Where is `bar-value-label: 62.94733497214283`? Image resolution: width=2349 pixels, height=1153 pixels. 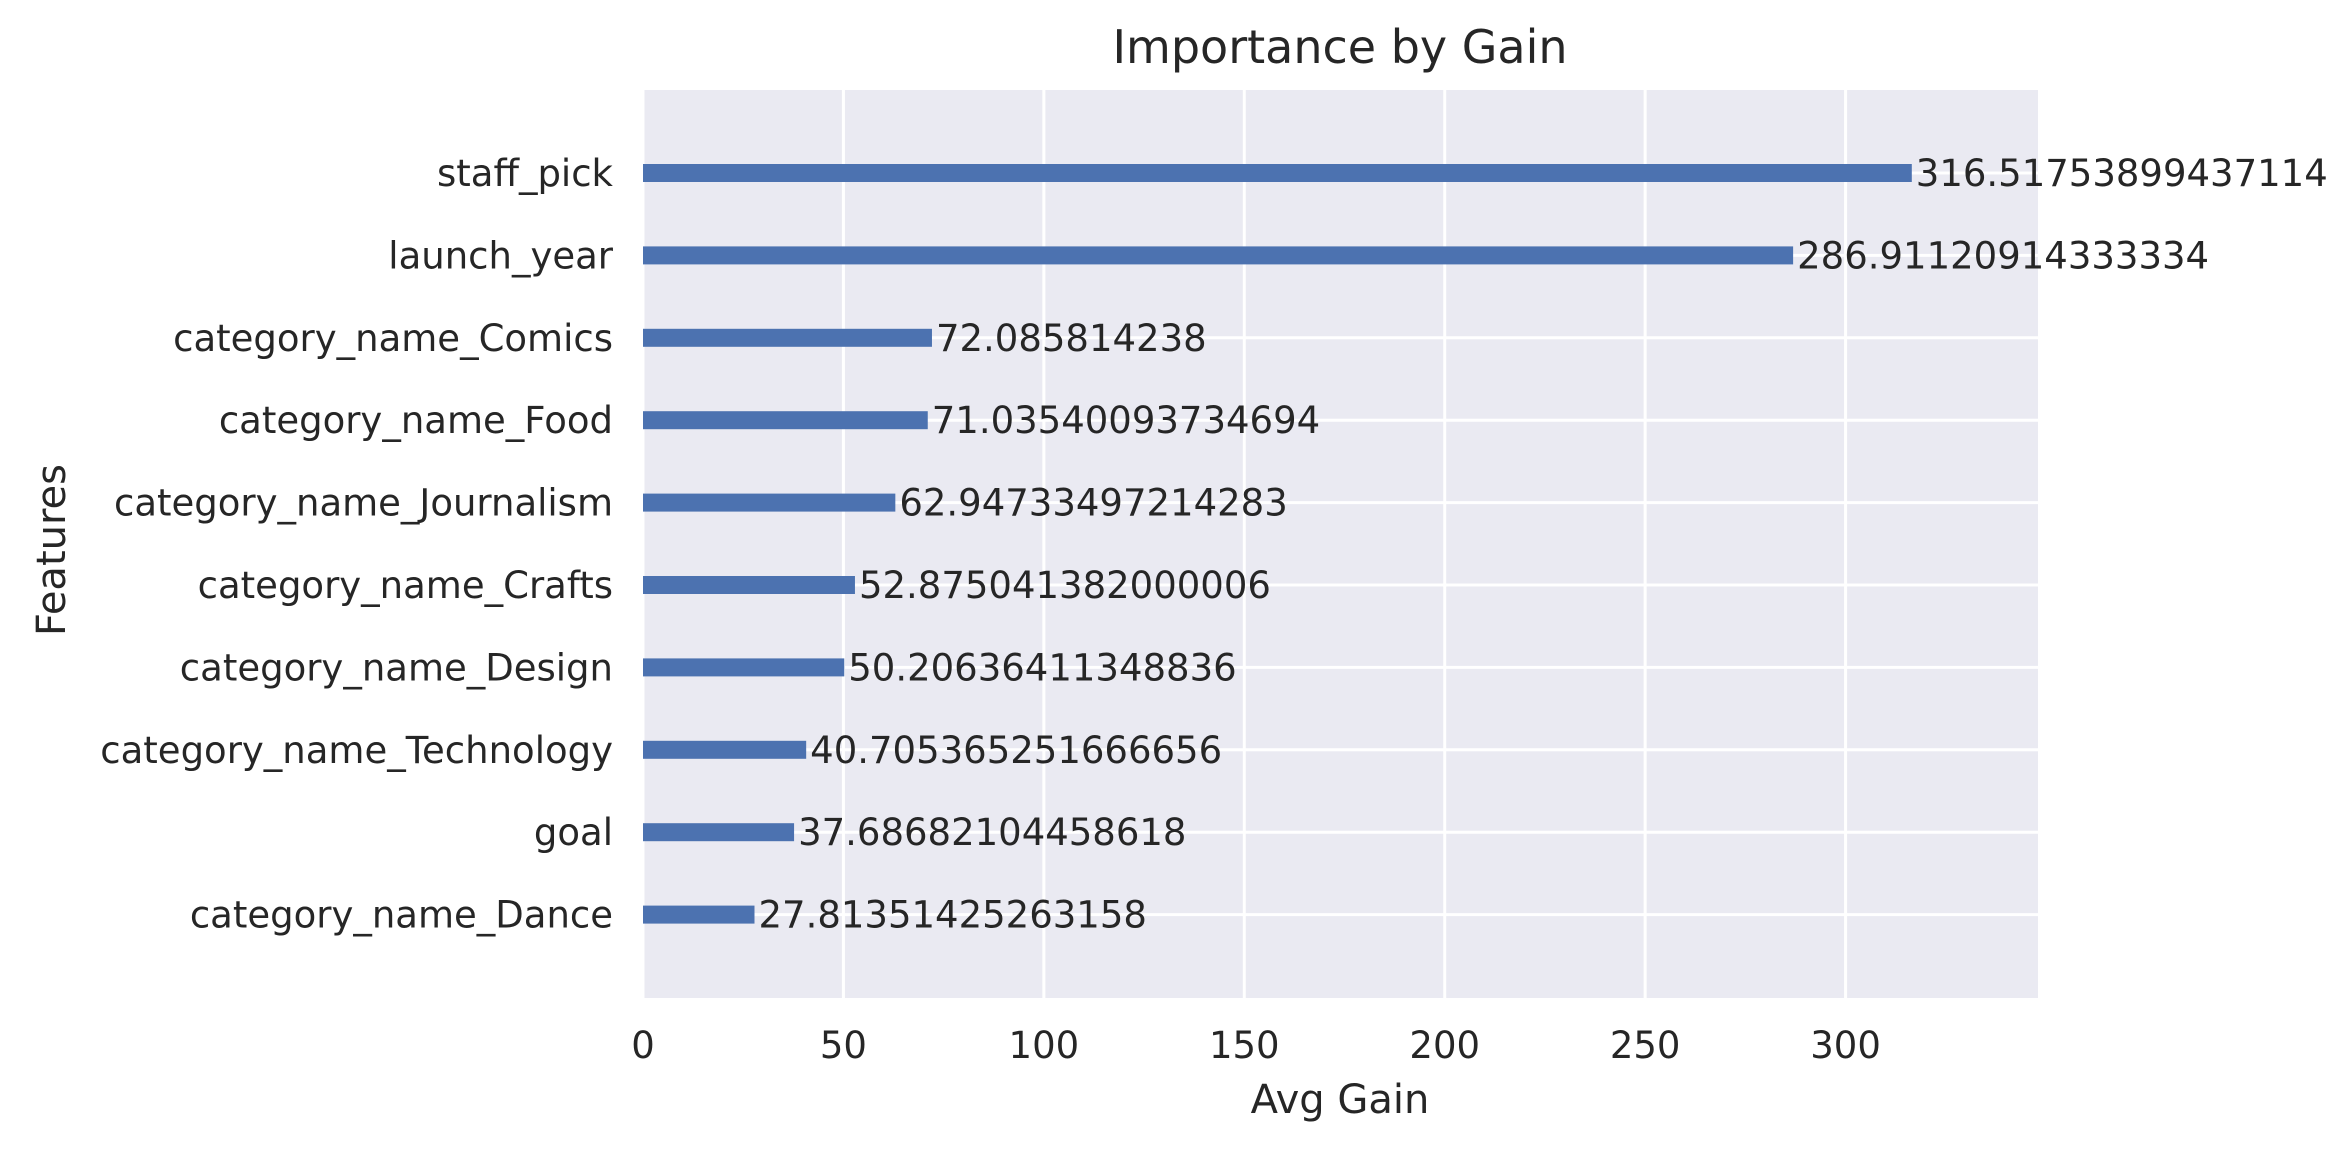
bar-value-label: 62.94733497214283 is located at coordinates (1093, 503).